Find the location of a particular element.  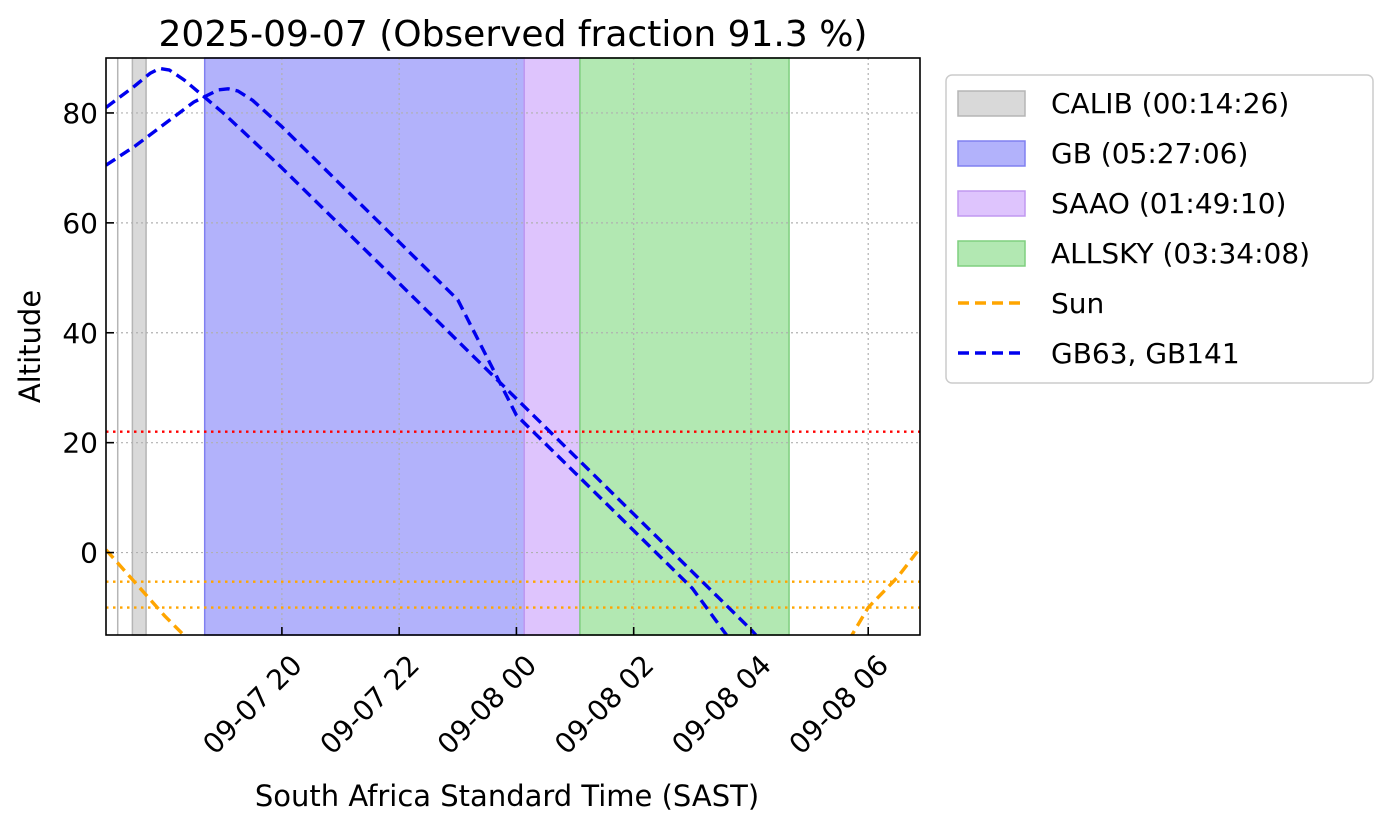

threshold-lines is located at coordinates (513, 519).